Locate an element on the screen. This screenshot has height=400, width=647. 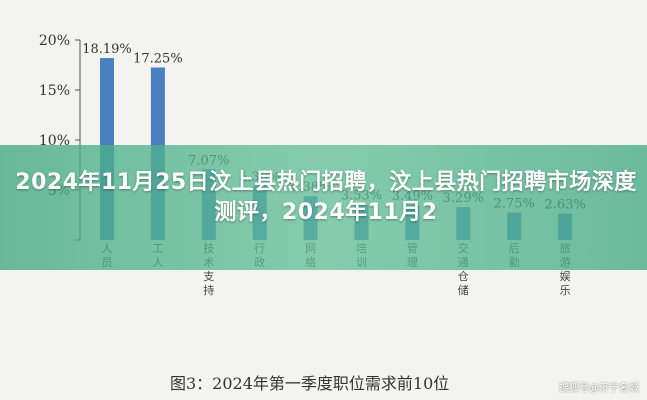
figure-caption: 图3：2024年第一季度职位需求前10位 is located at coordinates (310, 383).